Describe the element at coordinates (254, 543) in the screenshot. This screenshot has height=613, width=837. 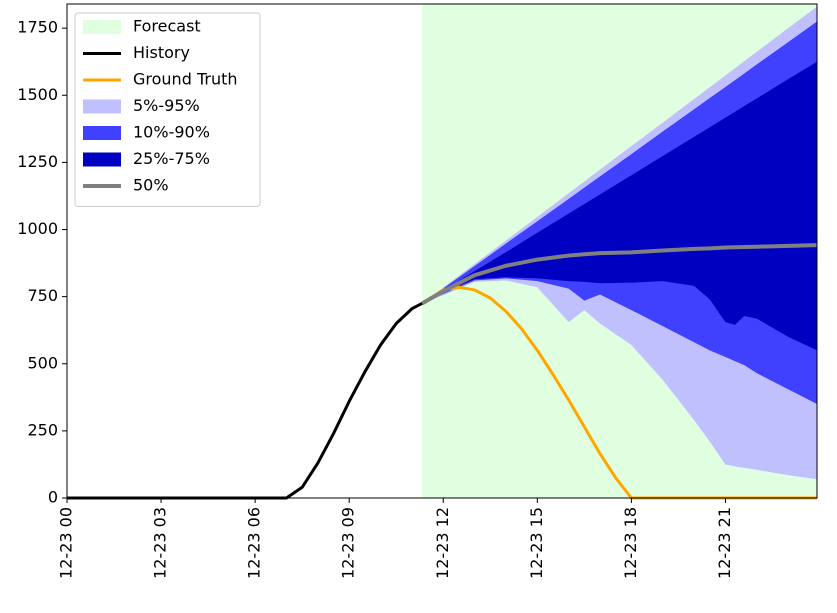
I see `x-tick-label: 12-23 06` at that location.